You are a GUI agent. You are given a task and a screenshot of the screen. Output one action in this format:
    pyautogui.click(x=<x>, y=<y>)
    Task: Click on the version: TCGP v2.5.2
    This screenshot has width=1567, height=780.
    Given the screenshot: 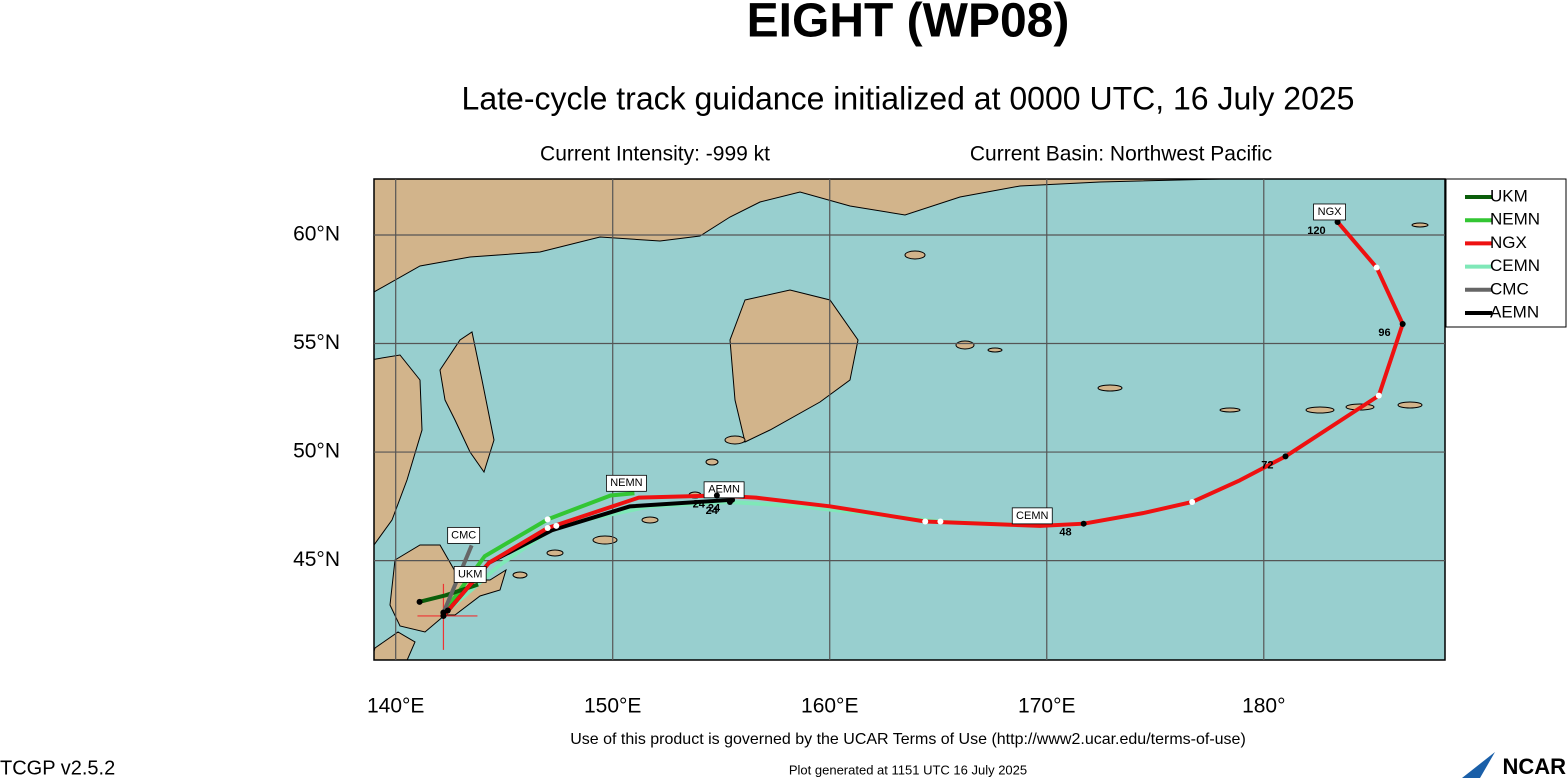 What is the action you would take?
    pyautogui.click(x=57, y=768)
    